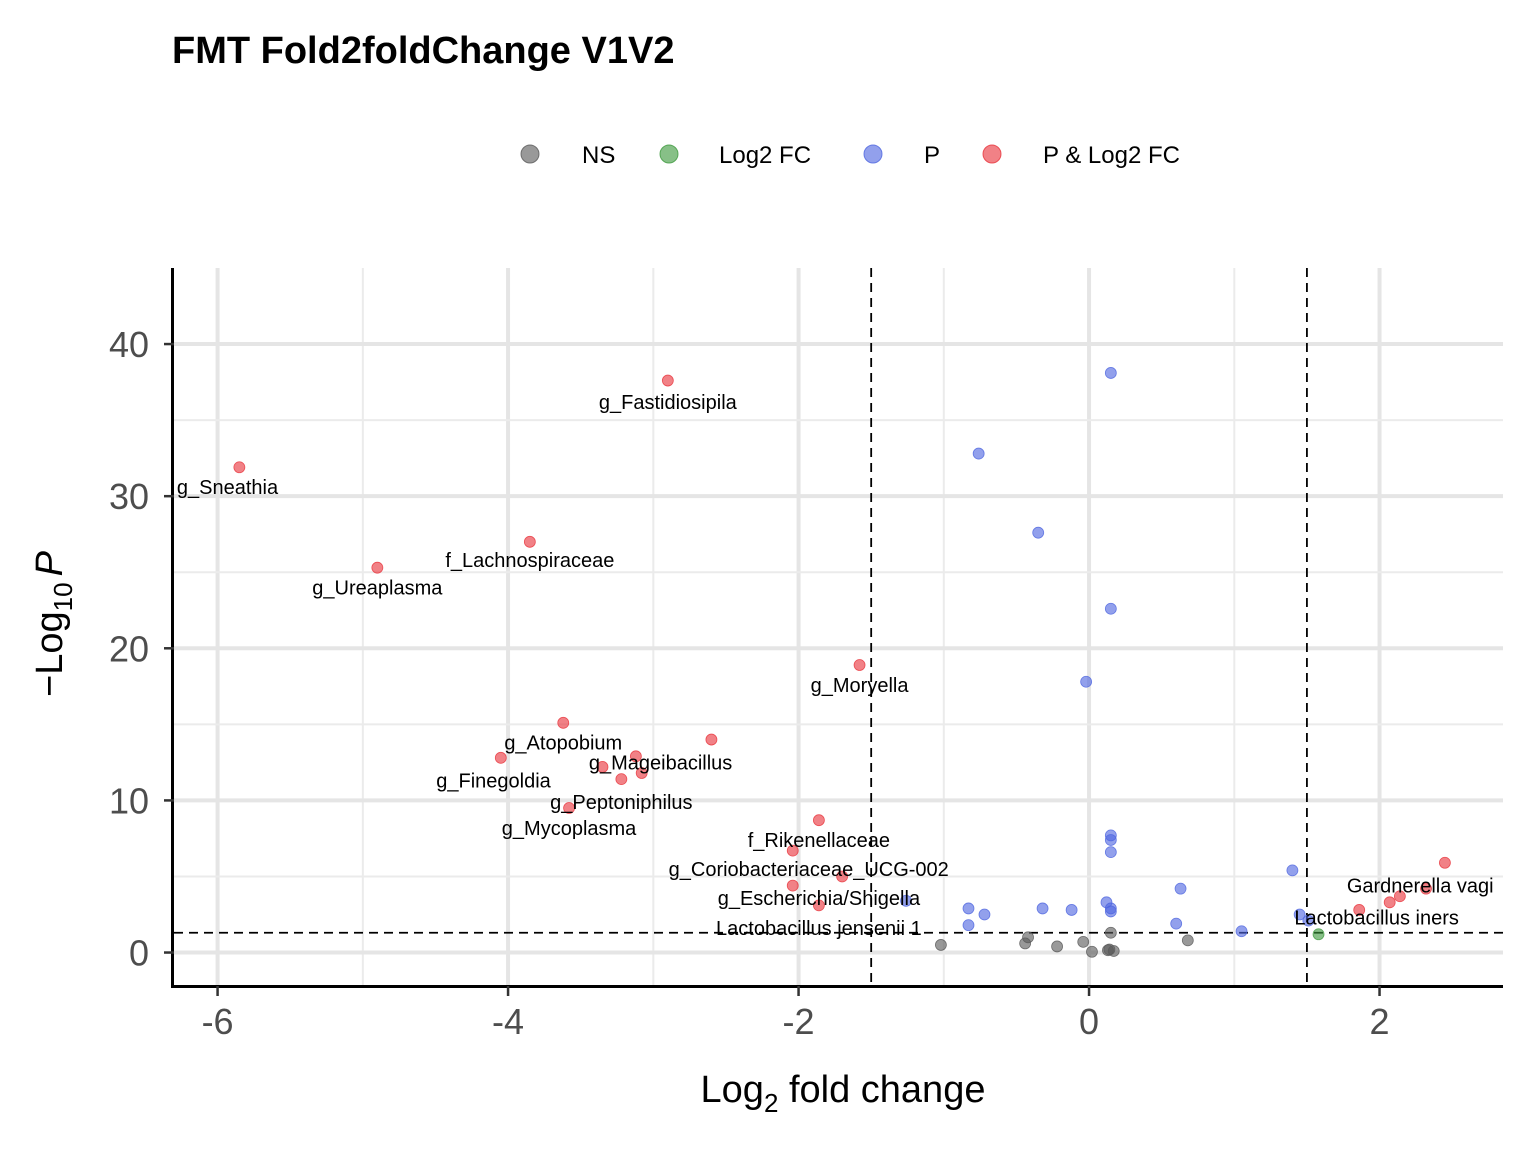  What do you see at coordinates (621, 803) in the screenshot?
I see `point-label: g_Peptoniphilus` at bounding box center [621, 803].